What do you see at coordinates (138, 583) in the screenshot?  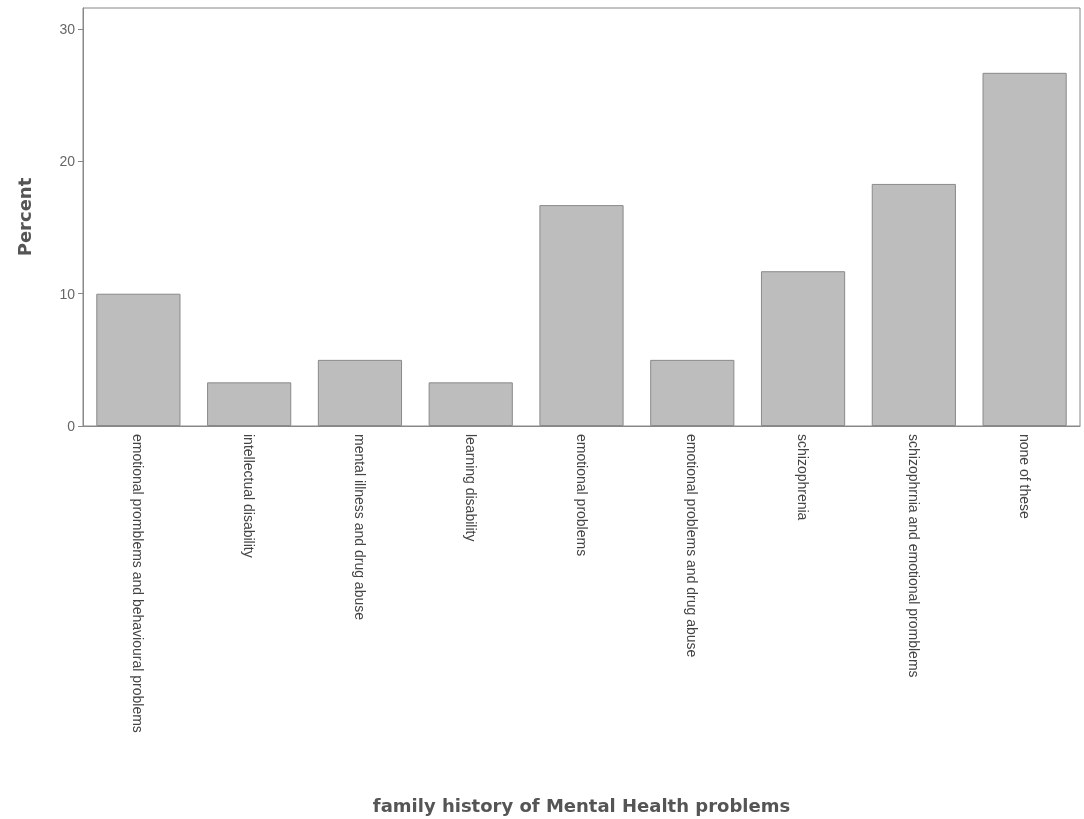 I see `x-tick-label: emotional promblems and behavioural problems` at bounding box center [138, 583].